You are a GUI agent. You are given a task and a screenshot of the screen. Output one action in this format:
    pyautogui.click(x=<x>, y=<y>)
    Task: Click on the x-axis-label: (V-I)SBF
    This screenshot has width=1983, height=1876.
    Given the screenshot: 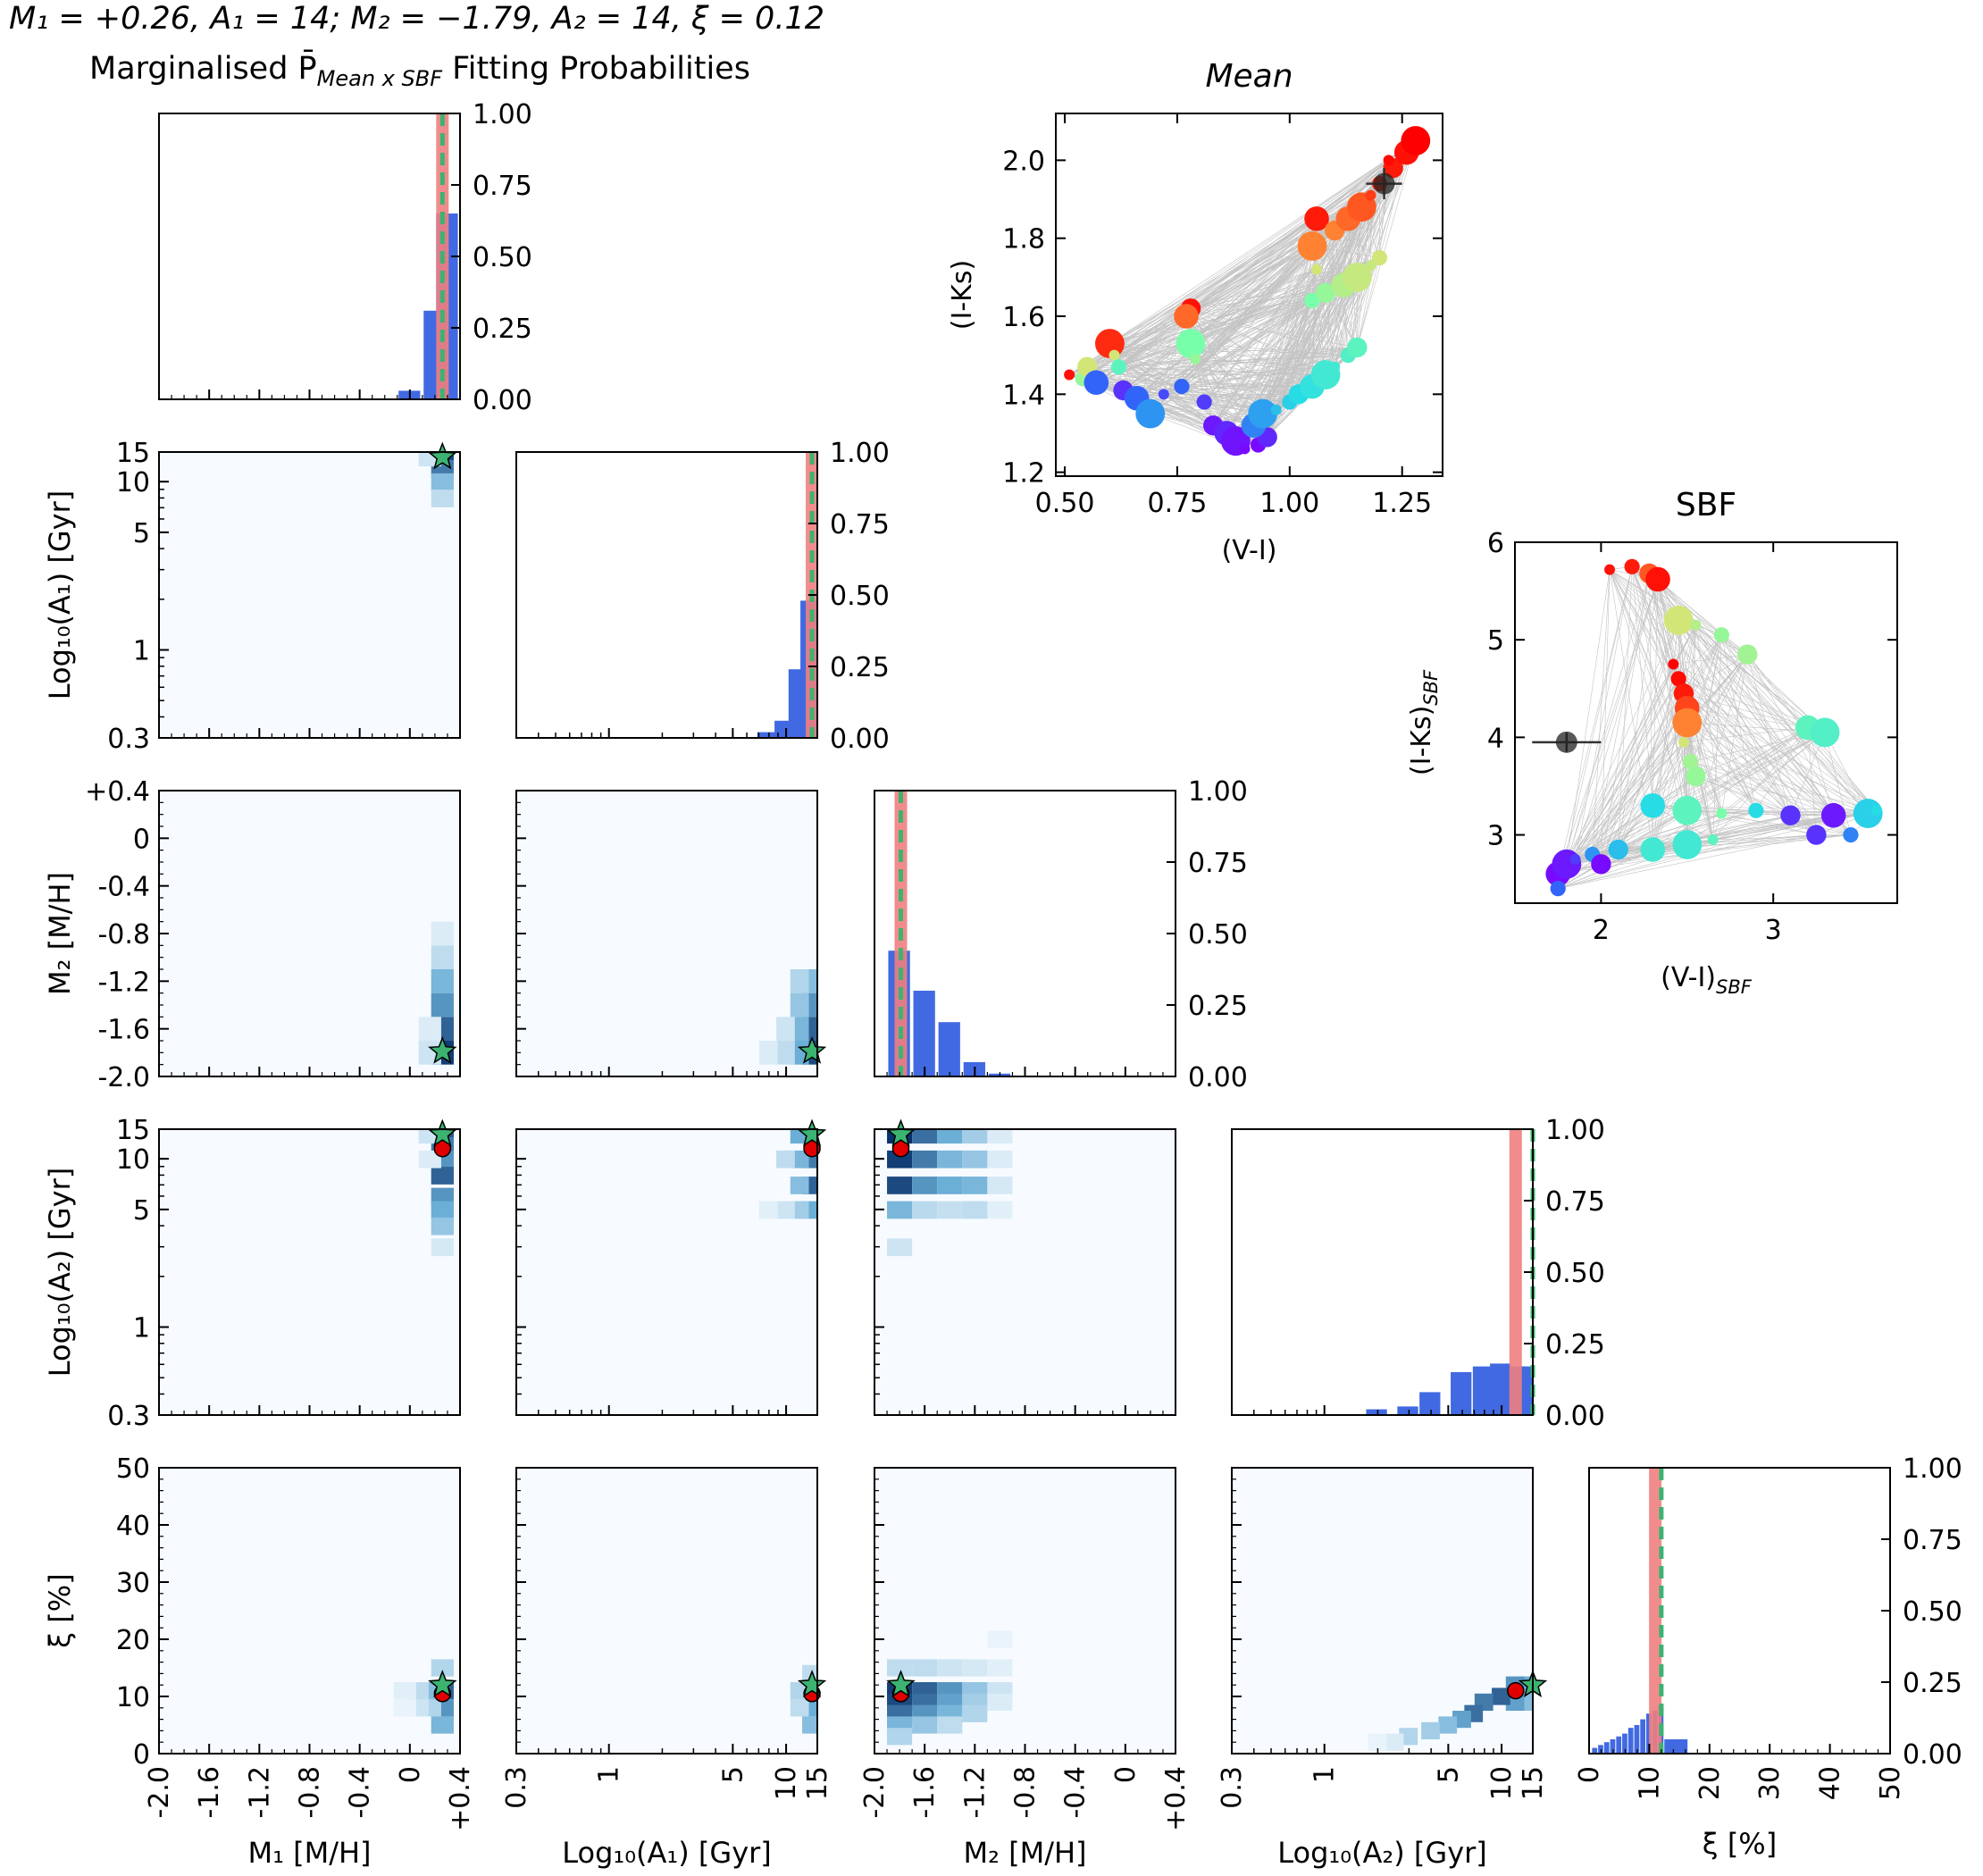 What is the action you would take?
    pyautogui.click(x=1707, y=980)
    